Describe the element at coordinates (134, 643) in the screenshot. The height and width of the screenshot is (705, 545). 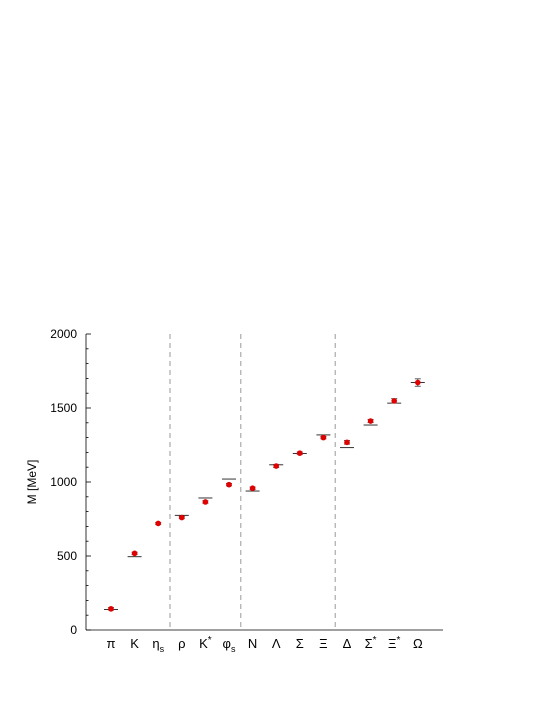
I see `category-label: K` at that location.